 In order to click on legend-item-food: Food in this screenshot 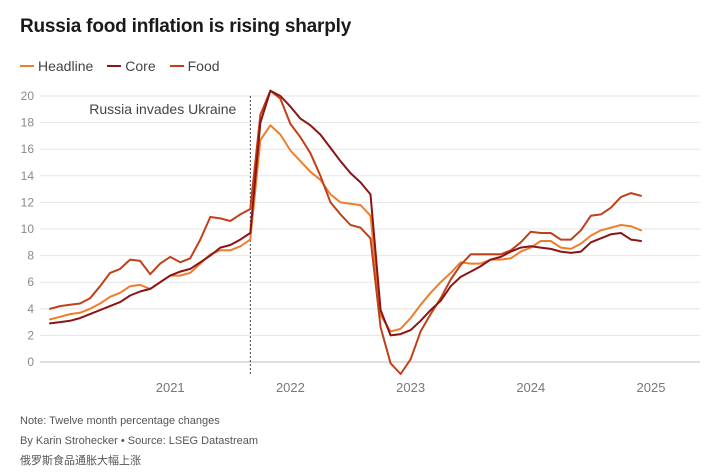, I will do `click(194, 66)`.